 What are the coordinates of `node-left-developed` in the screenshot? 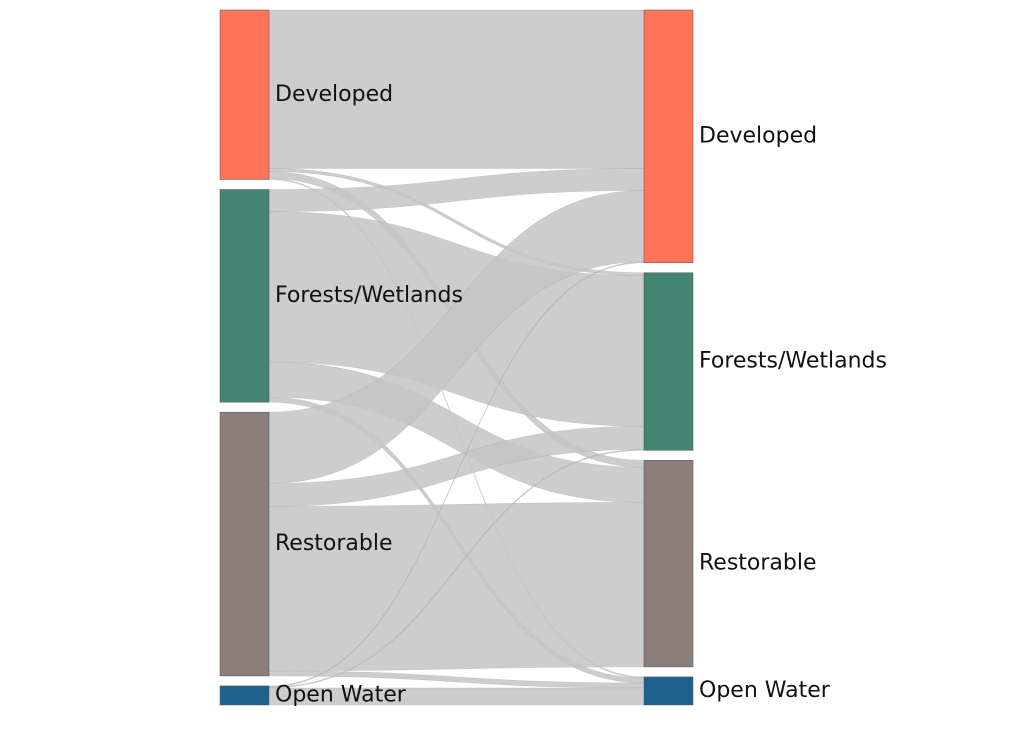 It's located at (244, 94).